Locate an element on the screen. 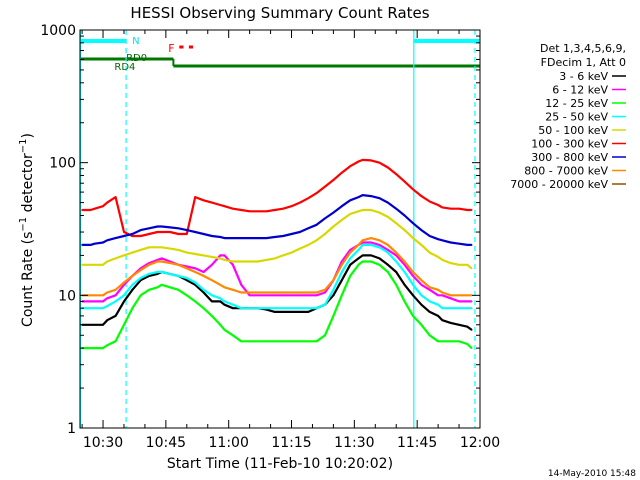 This screenshot has height=480, width=640. legend-label-6: 300 - 800 keV is located at coordinates (569, 157).